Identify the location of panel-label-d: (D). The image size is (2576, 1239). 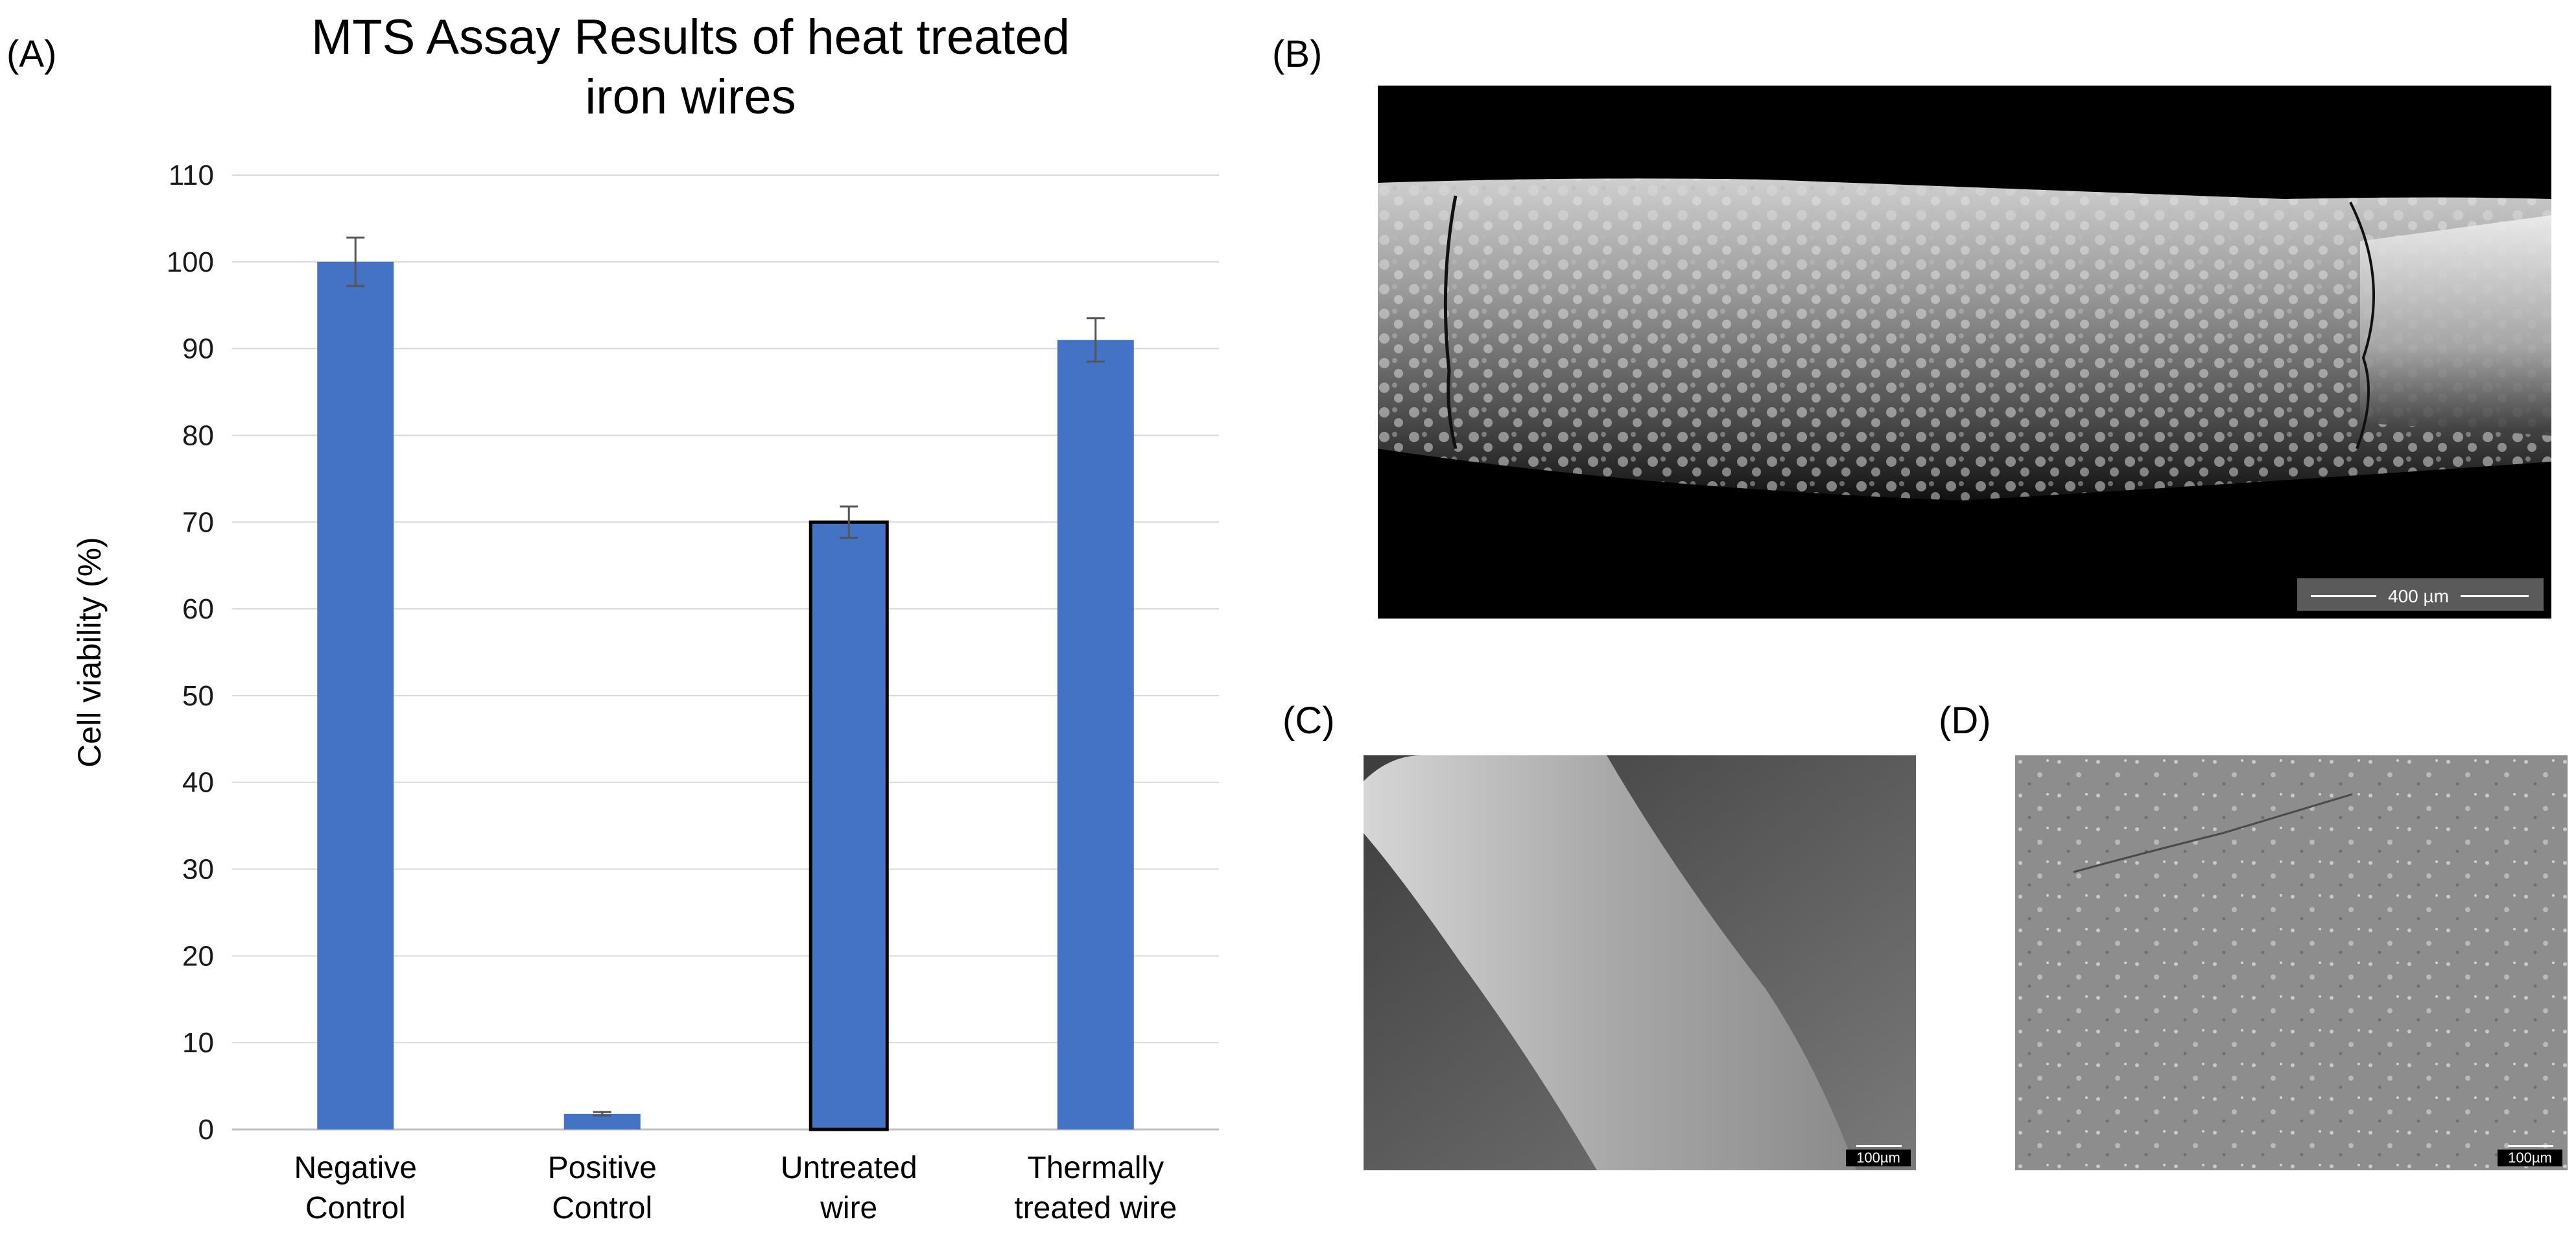
(1965, 721).